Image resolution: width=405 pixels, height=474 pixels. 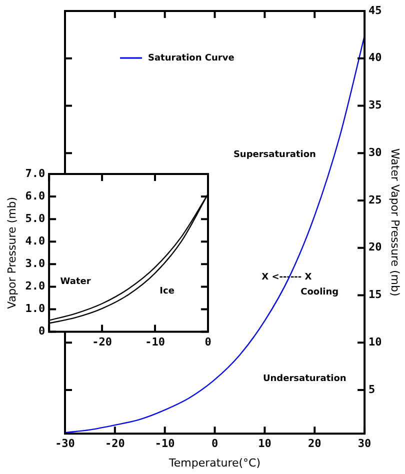 I want to click on y-tick-label: 5, so click(x=372, y=389).